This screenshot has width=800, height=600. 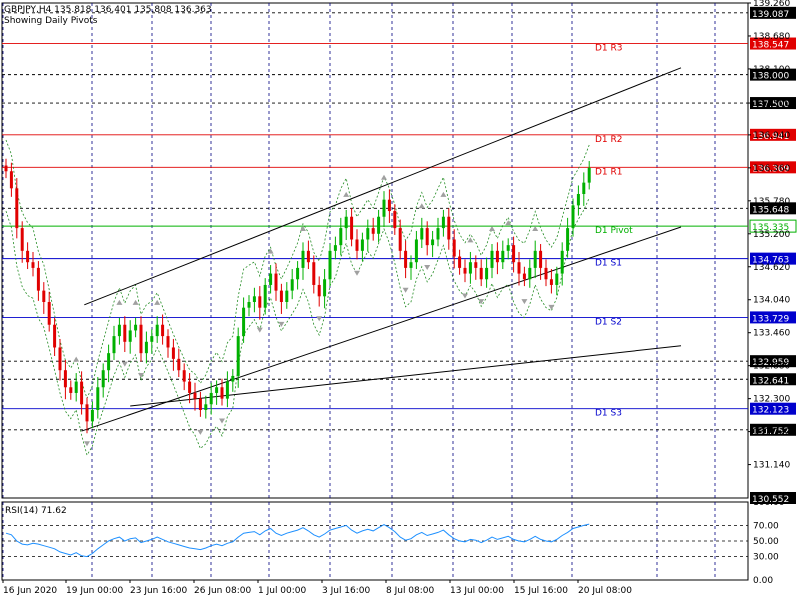 I want to click on rsi-axis-label: 50.00, so click(x=766, y=542).